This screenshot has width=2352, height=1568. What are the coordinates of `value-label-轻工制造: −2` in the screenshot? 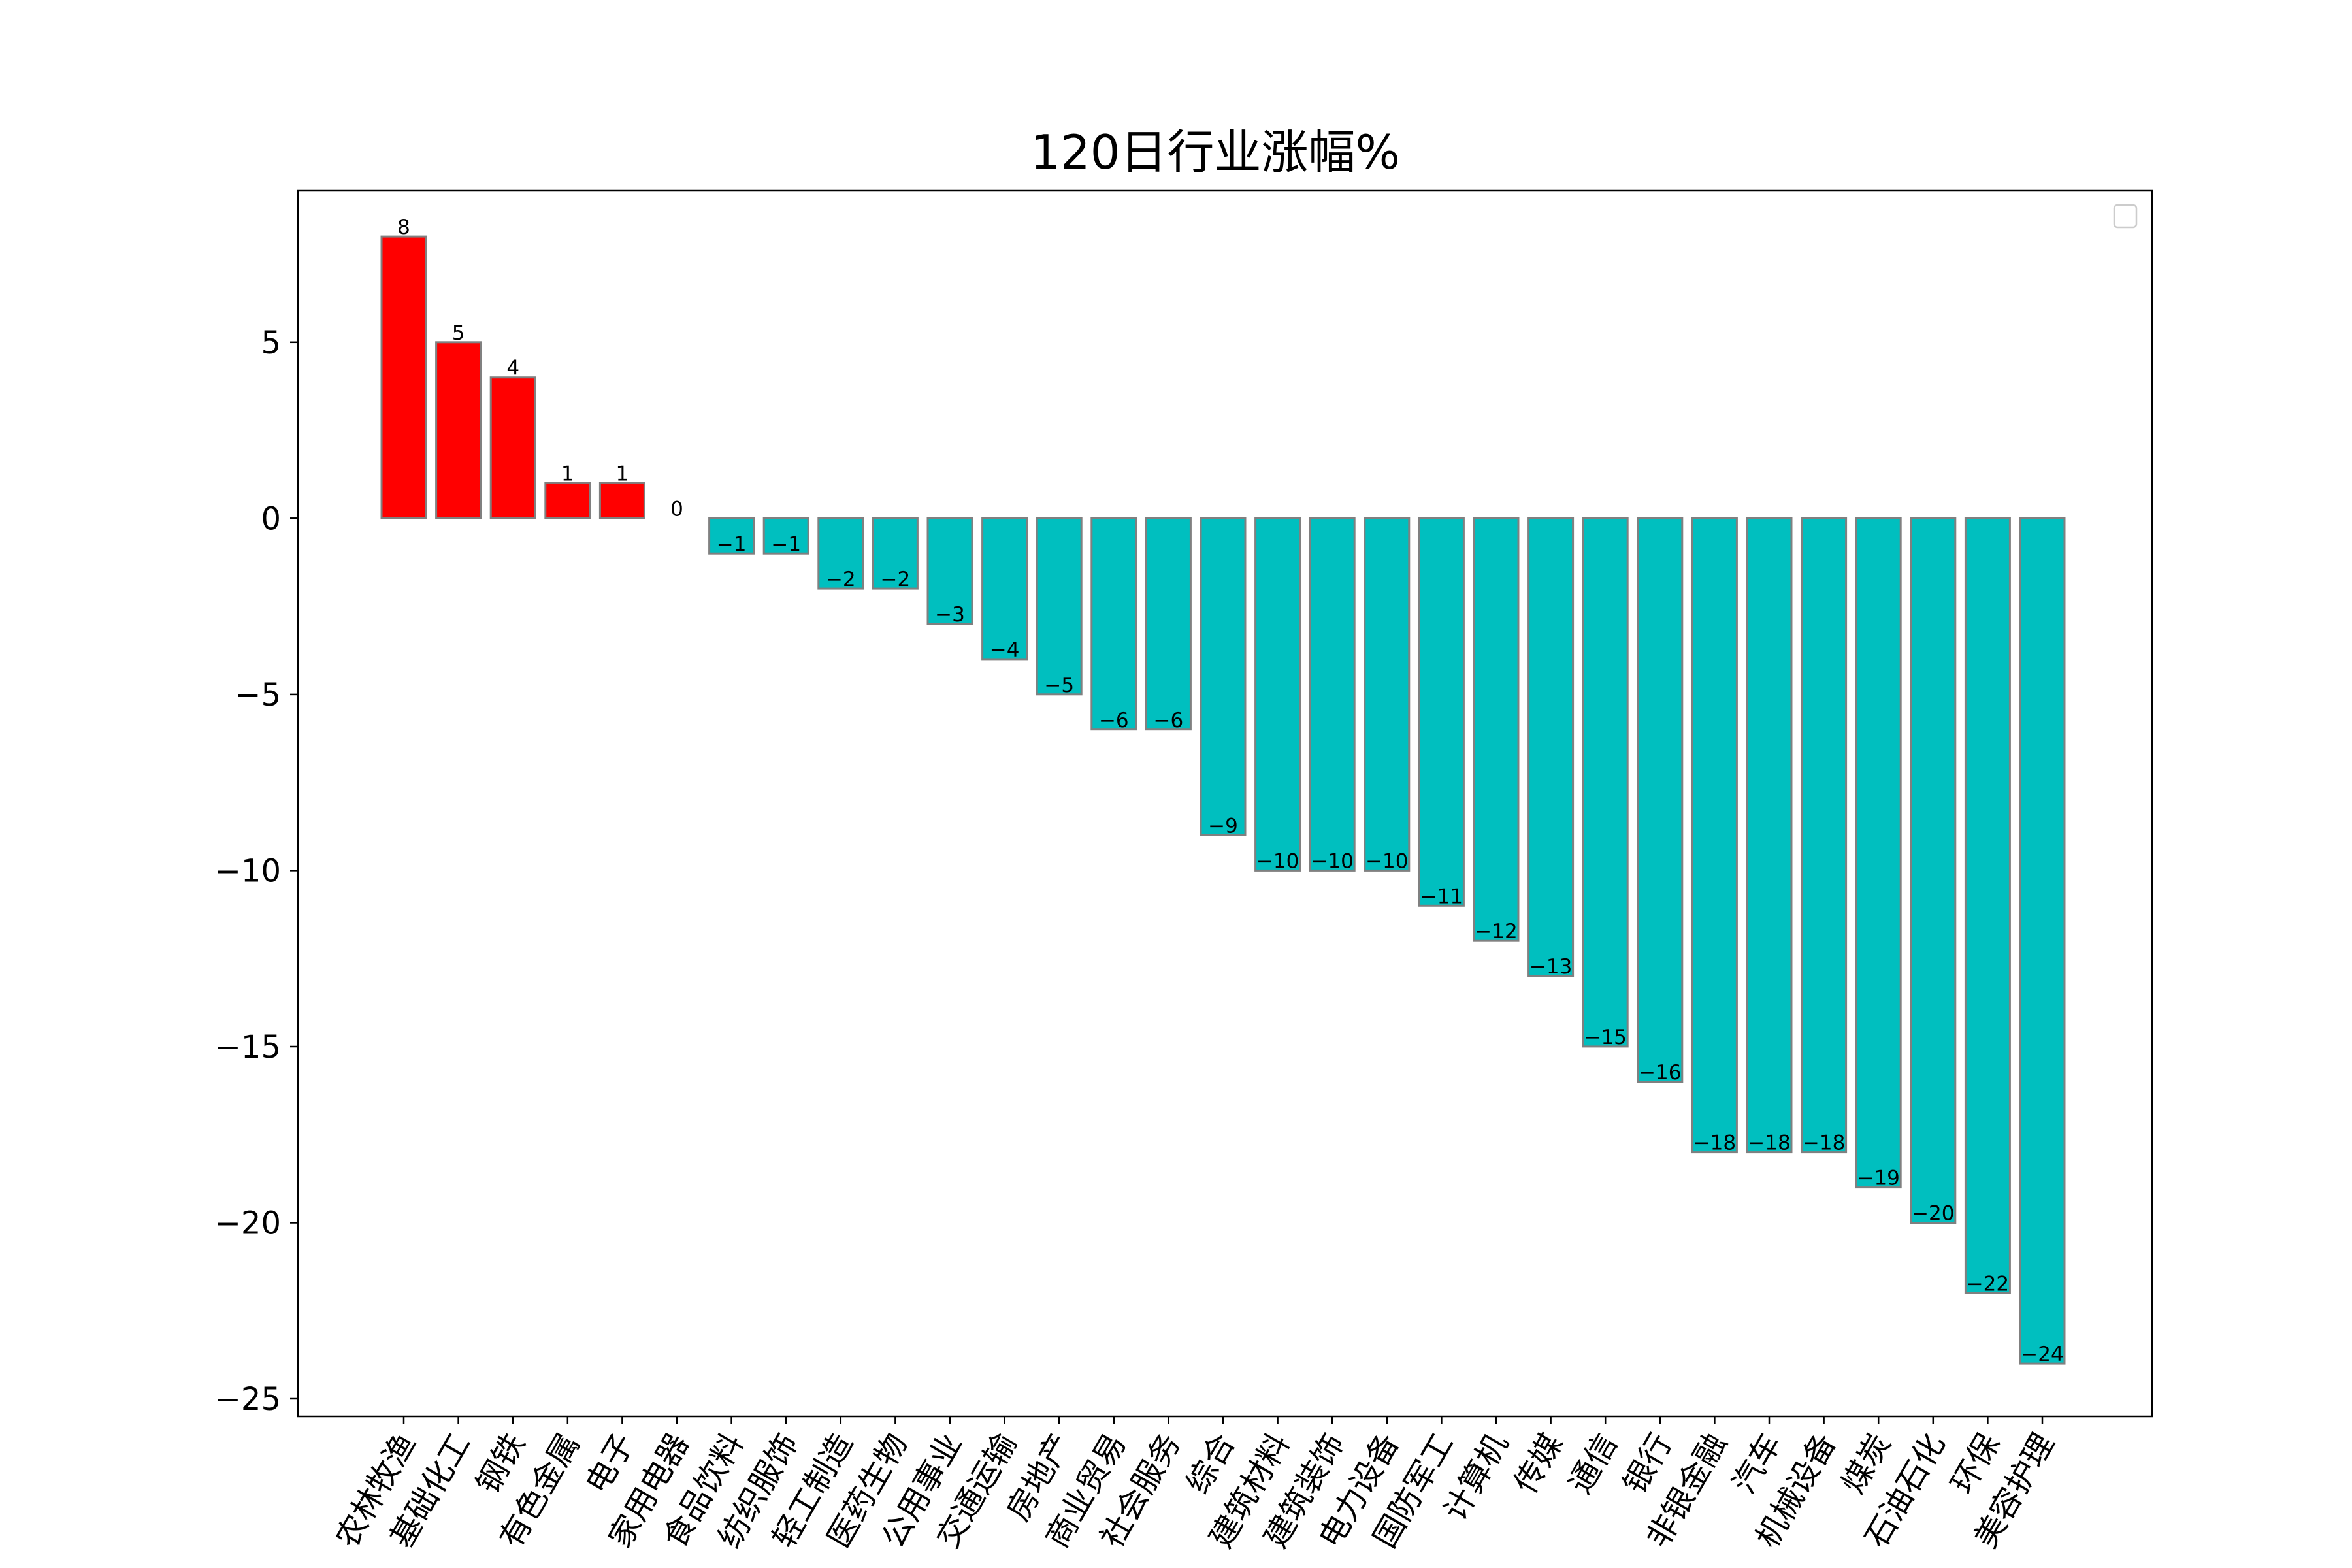 It's located at (841, 579).